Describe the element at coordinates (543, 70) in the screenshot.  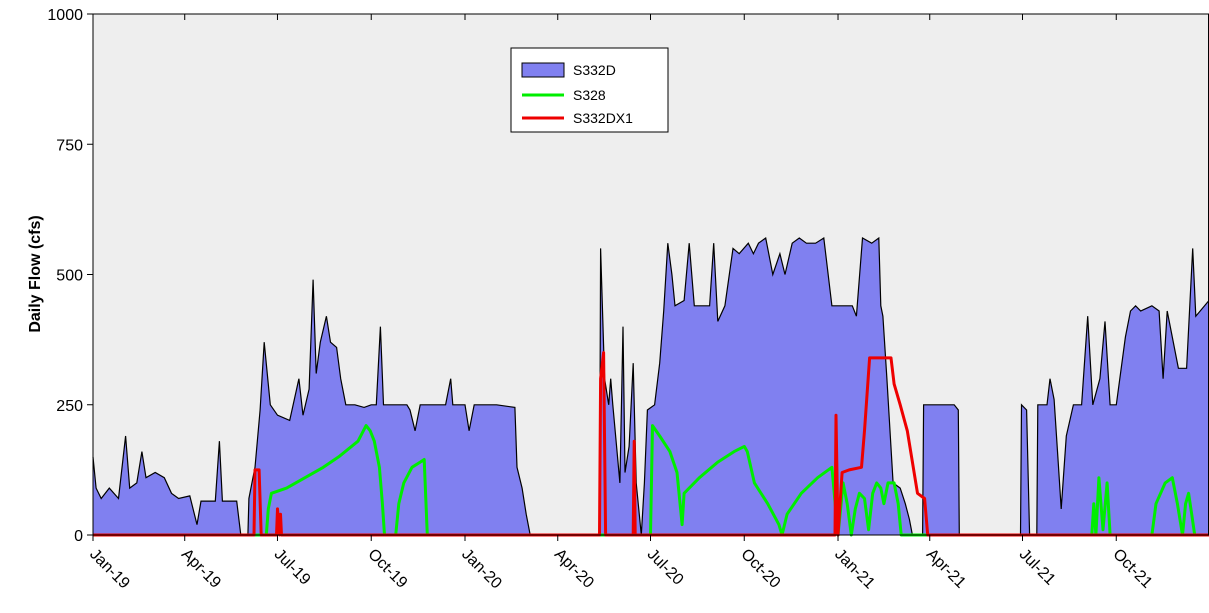
I see `legend-swatch-s332d` at that location.